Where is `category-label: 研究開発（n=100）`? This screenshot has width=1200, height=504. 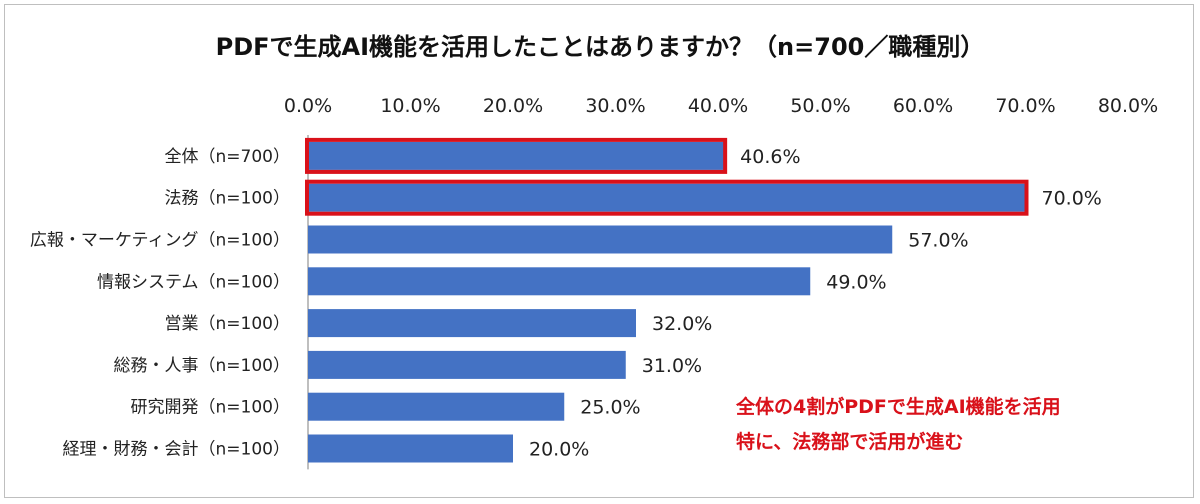
category-label: 研究開発（n=100） is located at coordinates (210, 408).